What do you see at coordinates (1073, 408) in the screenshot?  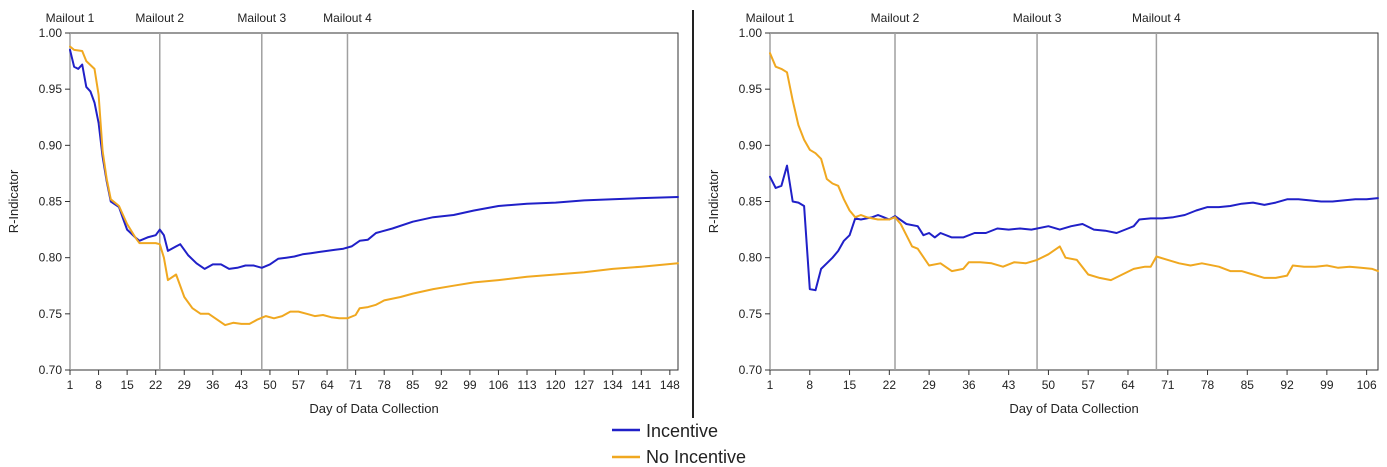 I see `right-x-axis-title: Day of Data Collection` at bounding box center [1073, 408].